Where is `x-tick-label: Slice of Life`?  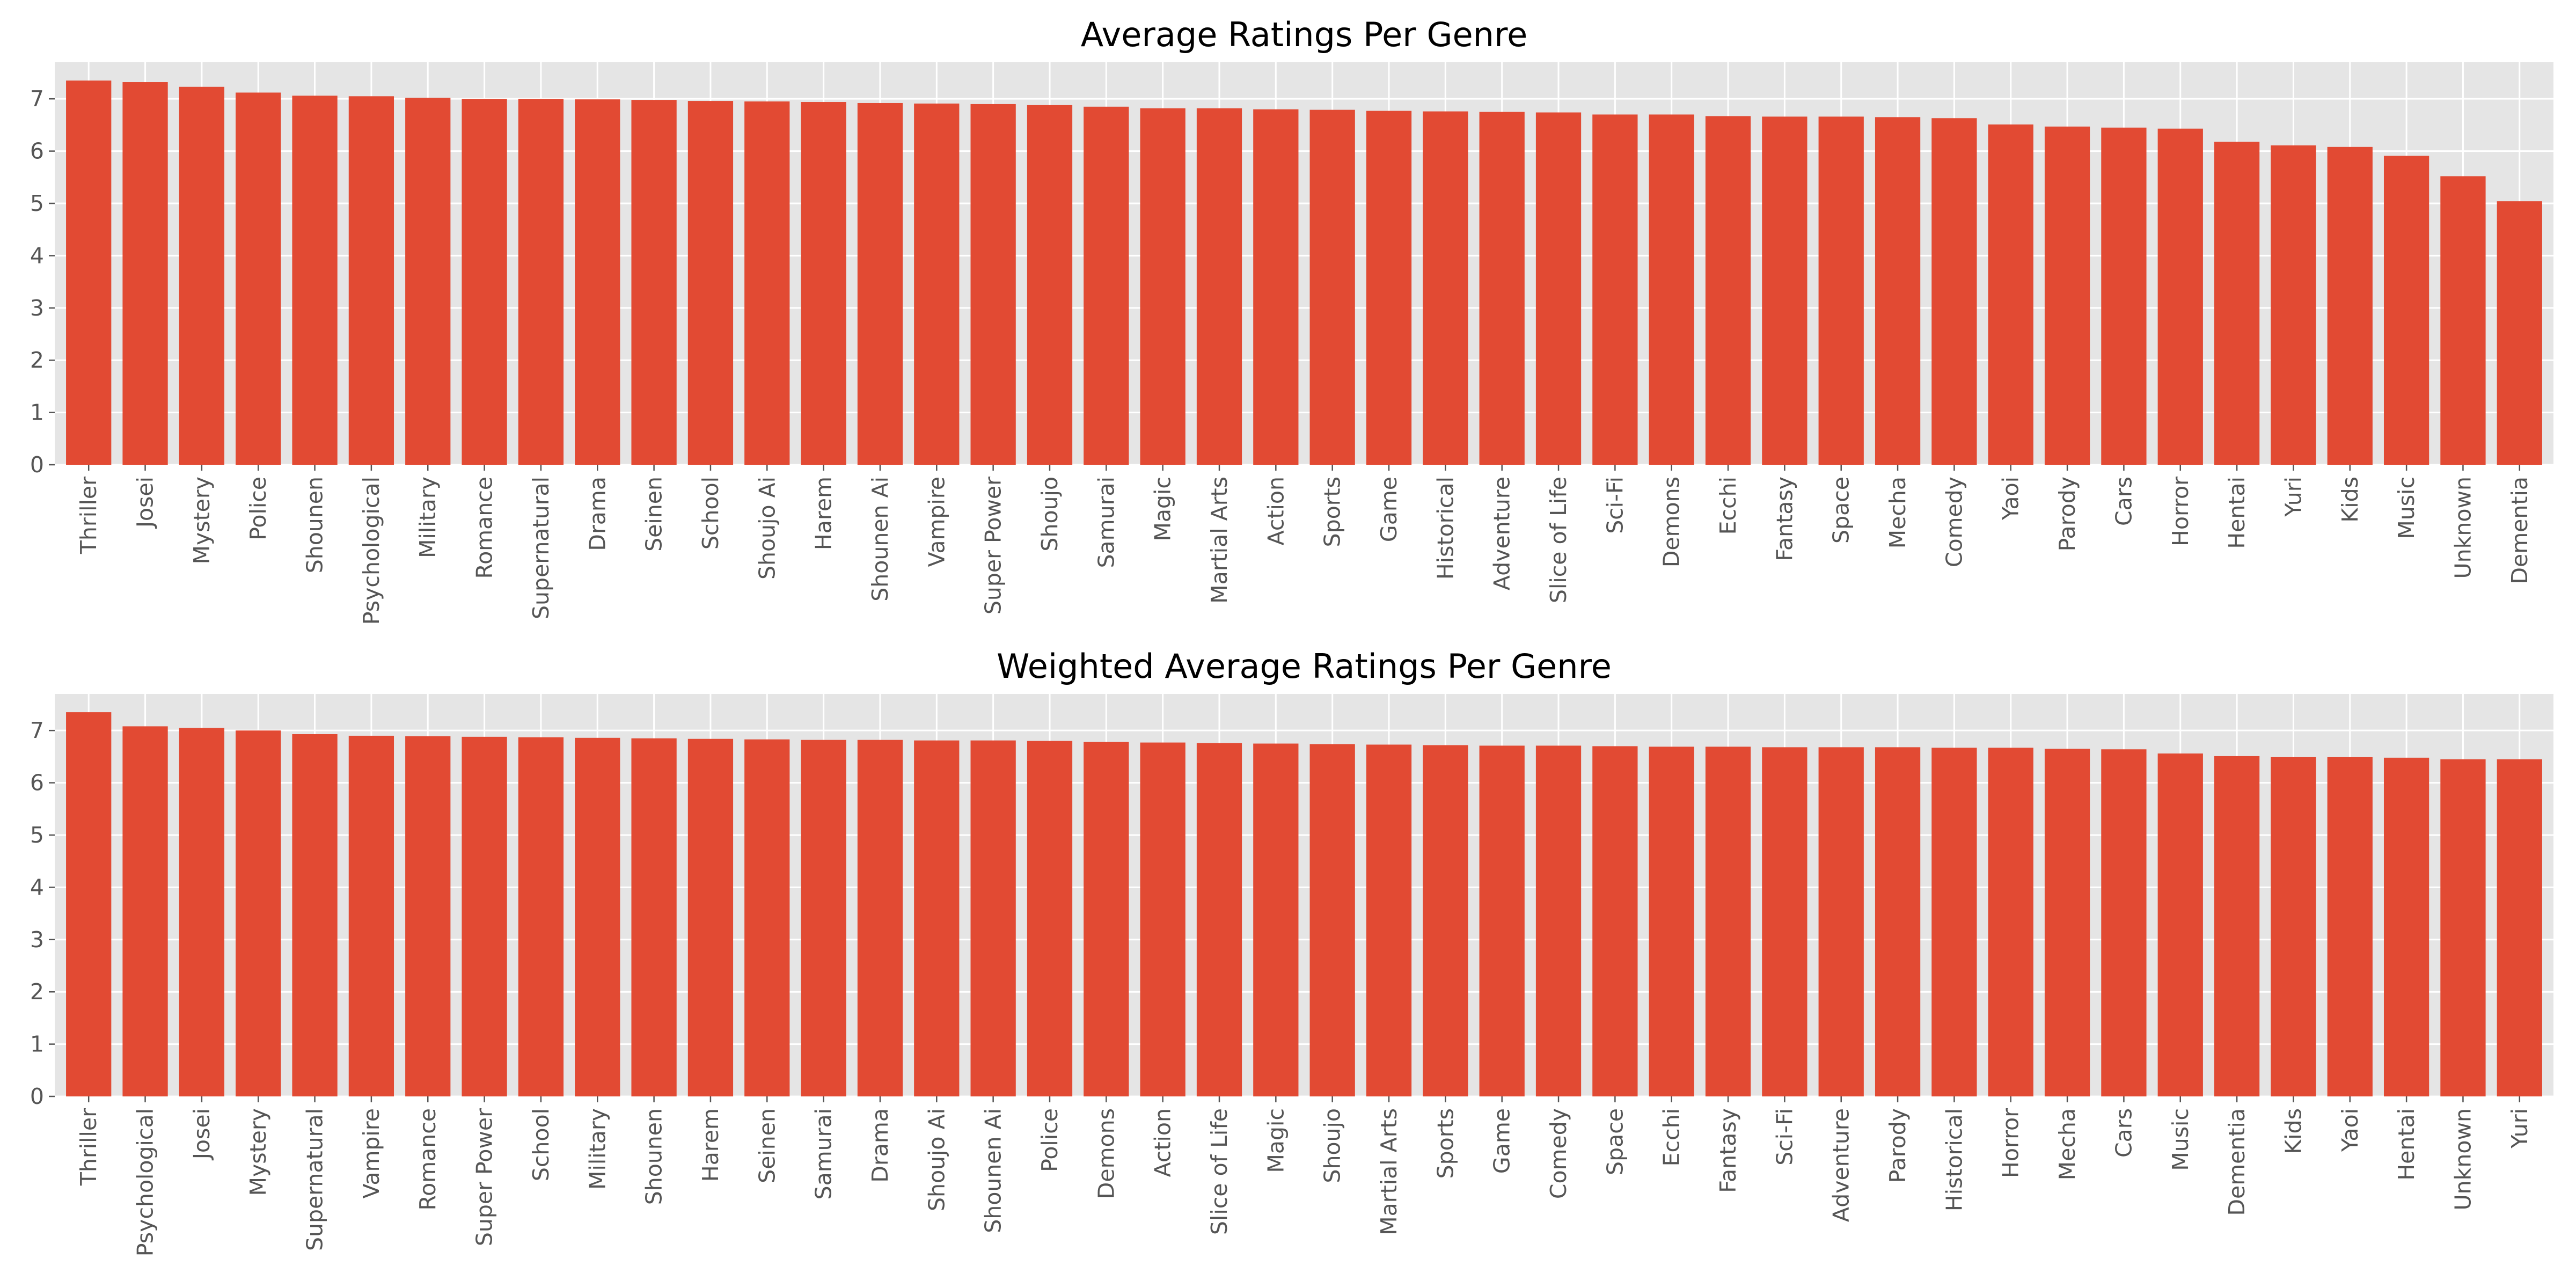 x-tick-label: Slice of Life is located at coordinates (1219, 1171).